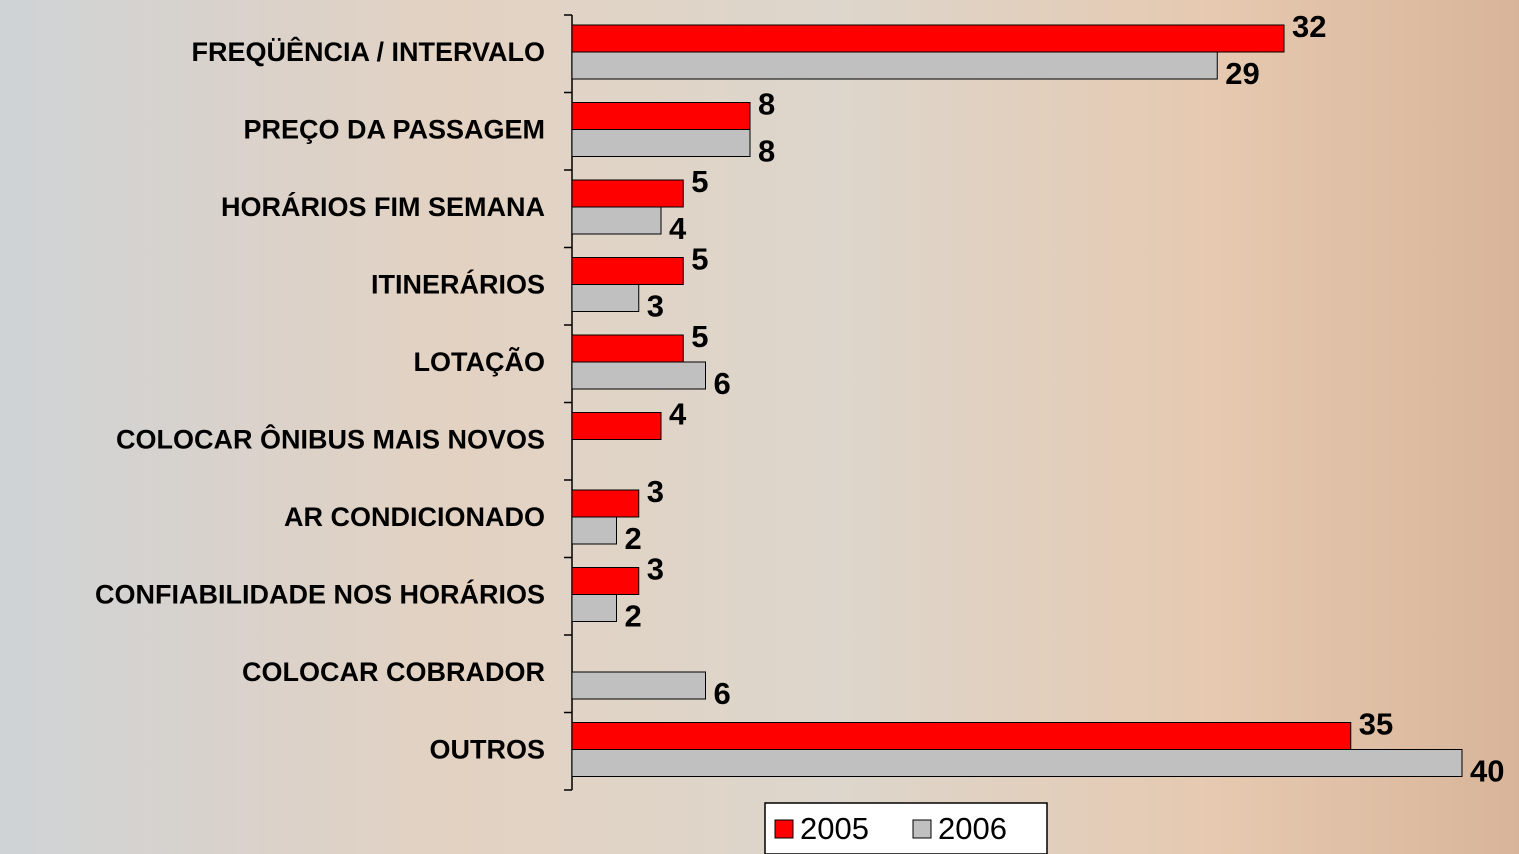  Describe the element at coordinates (320, 593) in the screenshot. I see `category-label: CONFIABILIDADE NOS HORÁRIOS` at that location.